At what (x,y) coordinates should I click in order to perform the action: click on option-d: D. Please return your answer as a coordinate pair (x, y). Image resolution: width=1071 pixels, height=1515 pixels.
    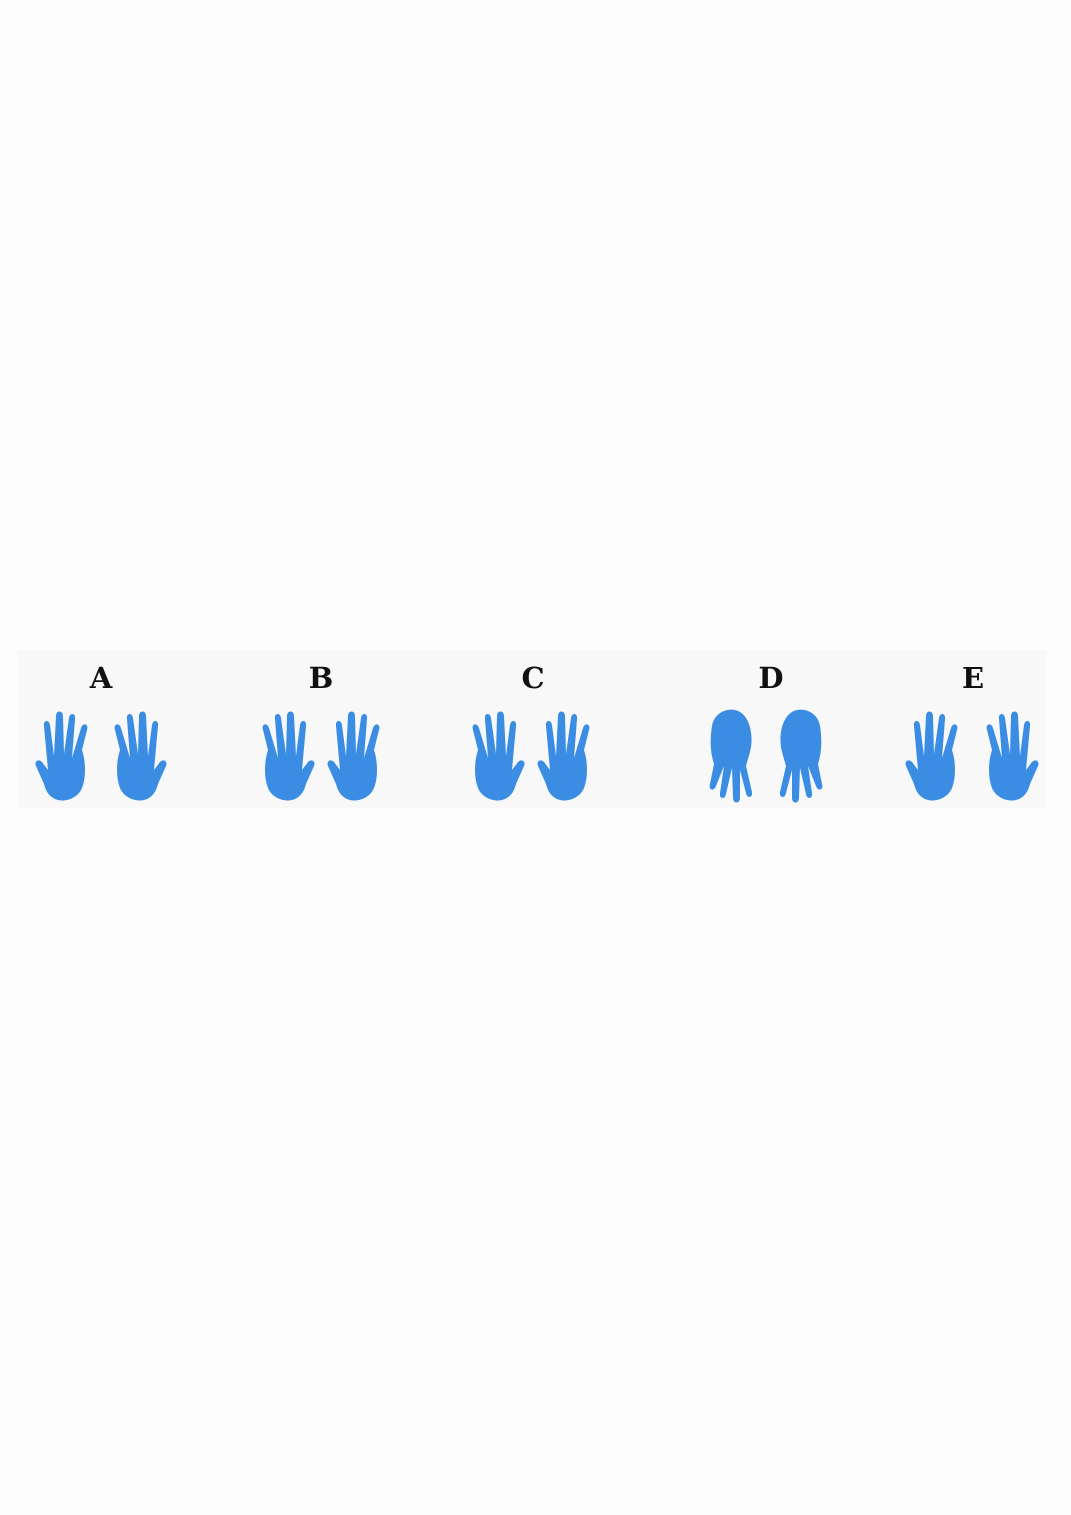
    Looking at the image, I should click on (771, 729).